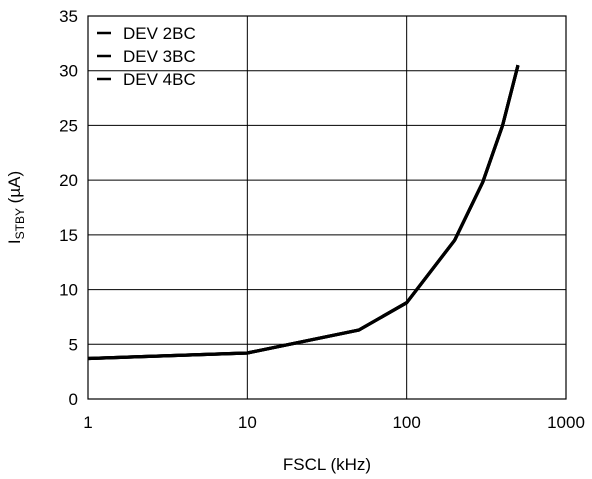 This screenshot has width=592, height=479. I want to click on y-tick-label: 15, so click(68, 235).